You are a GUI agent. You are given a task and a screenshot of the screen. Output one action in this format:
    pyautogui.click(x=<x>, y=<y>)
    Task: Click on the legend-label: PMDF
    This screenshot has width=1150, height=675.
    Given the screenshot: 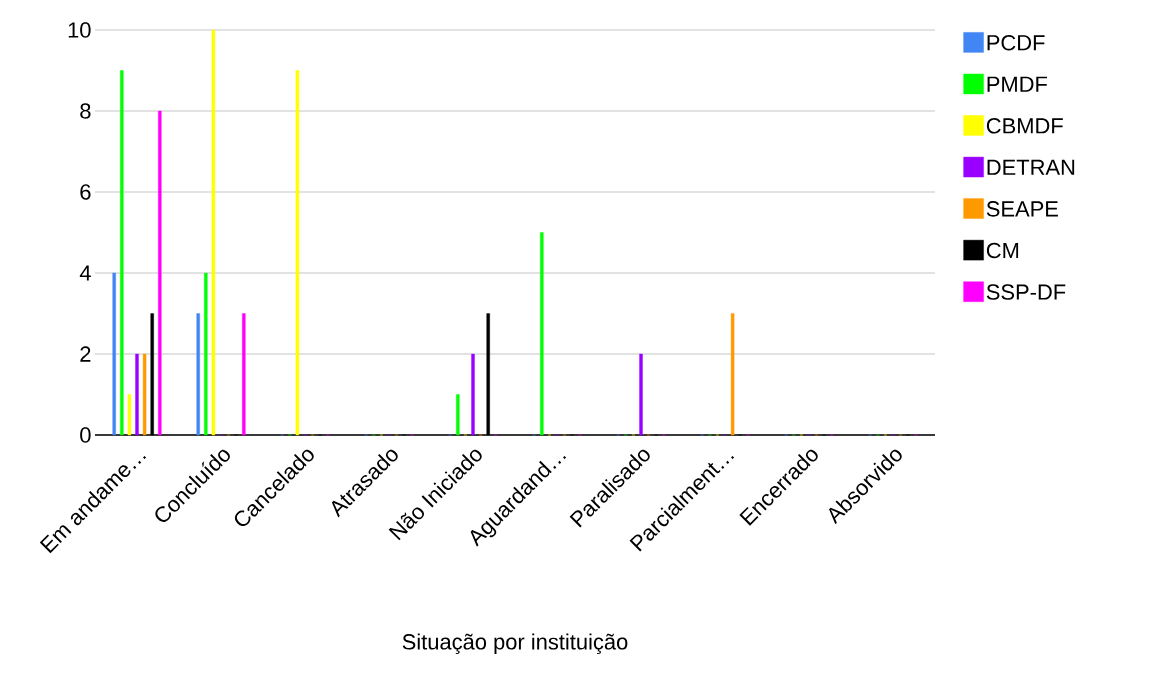 What is the action you would take?
    pyautogui.click(x=1017, y=84)
    